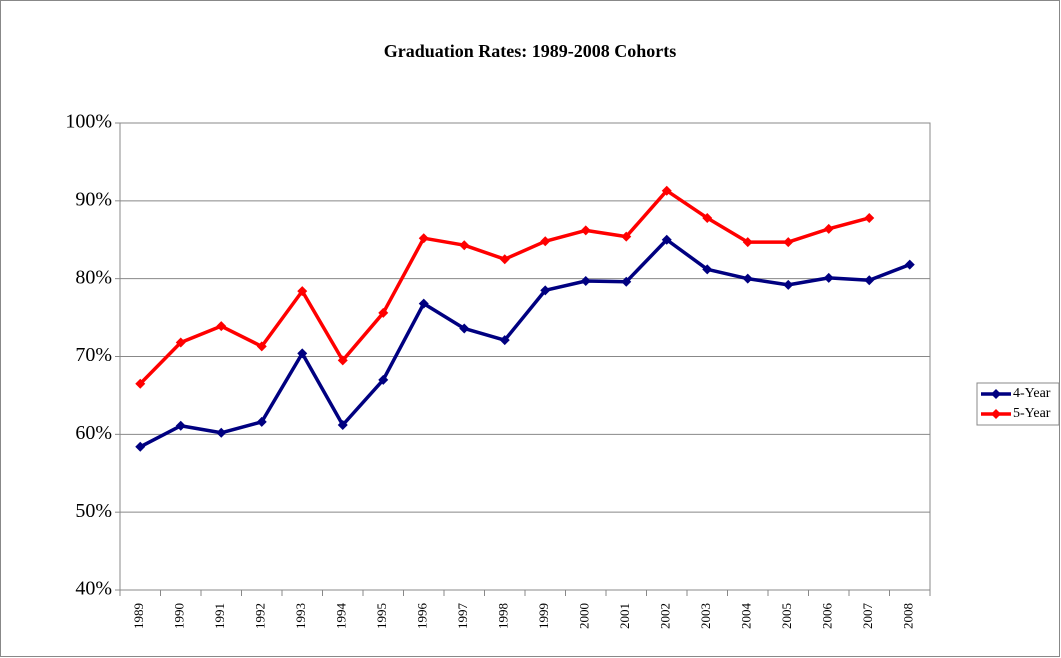 The height and width of the screenshot is (658, 1061). I want to click on y-tick-label: 50%, so click(93, 511).